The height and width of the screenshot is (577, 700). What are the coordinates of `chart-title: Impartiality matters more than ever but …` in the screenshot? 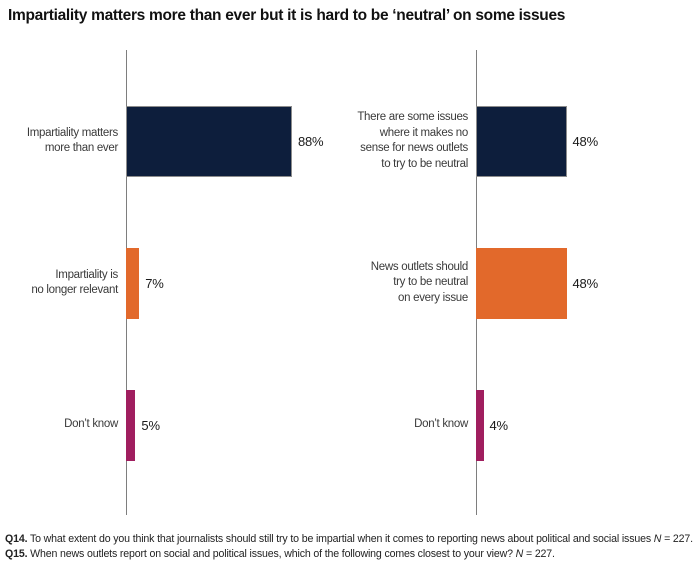 It's located at (287, 15).